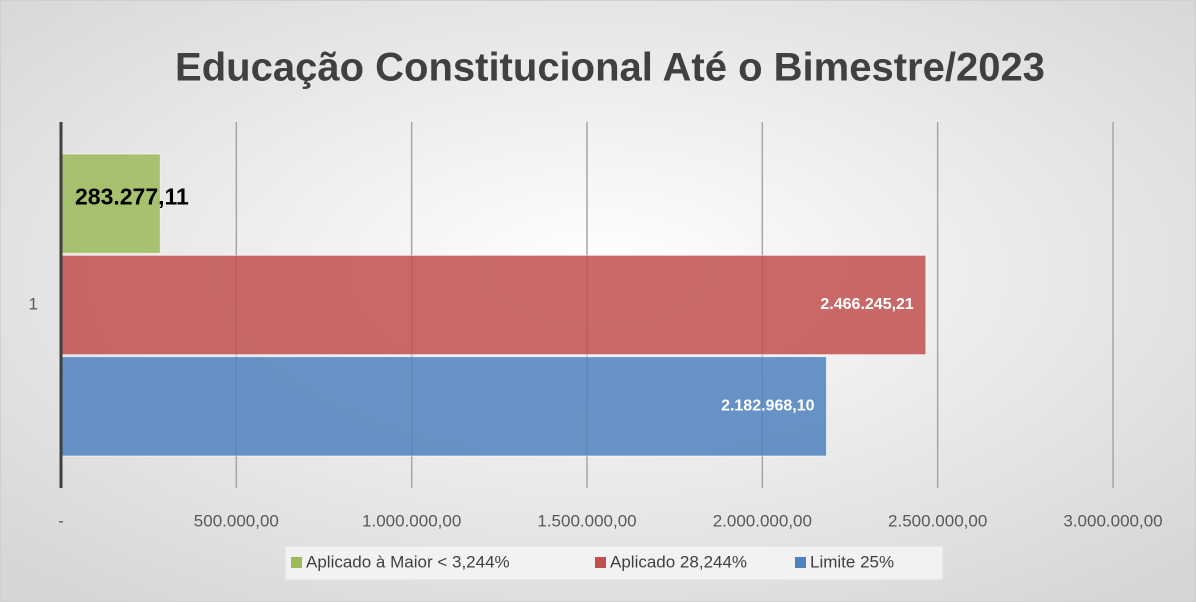  I want to click on legend-label: Limite 25%, so click(852, 561).